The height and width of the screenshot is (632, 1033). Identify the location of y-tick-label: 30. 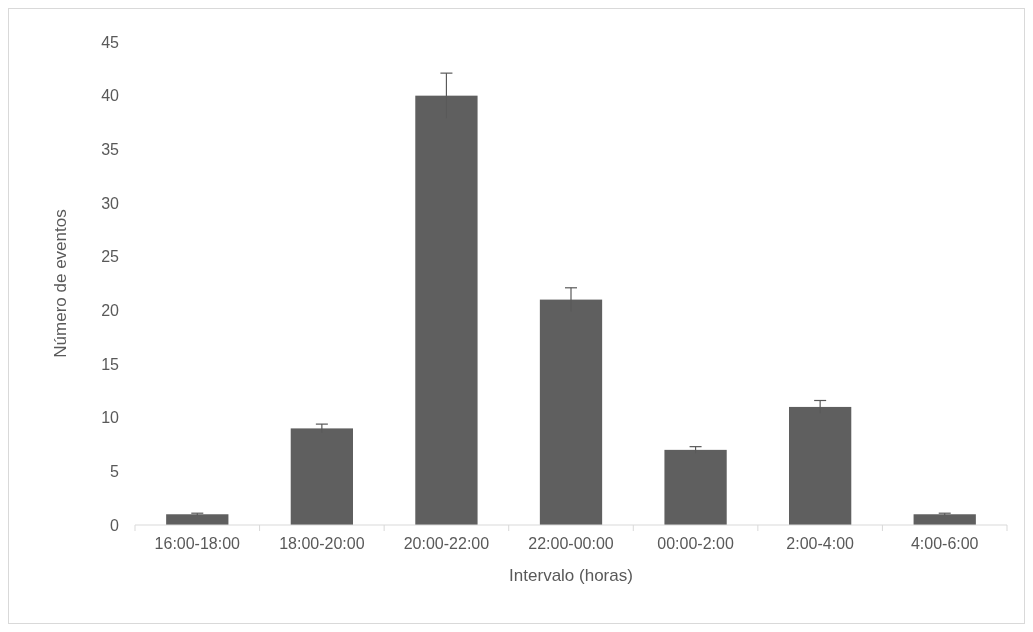
(110, 203).